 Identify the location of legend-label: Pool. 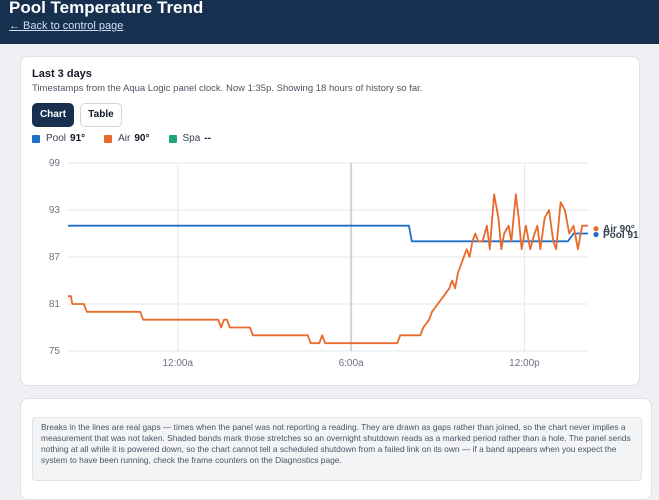
(56, 138).